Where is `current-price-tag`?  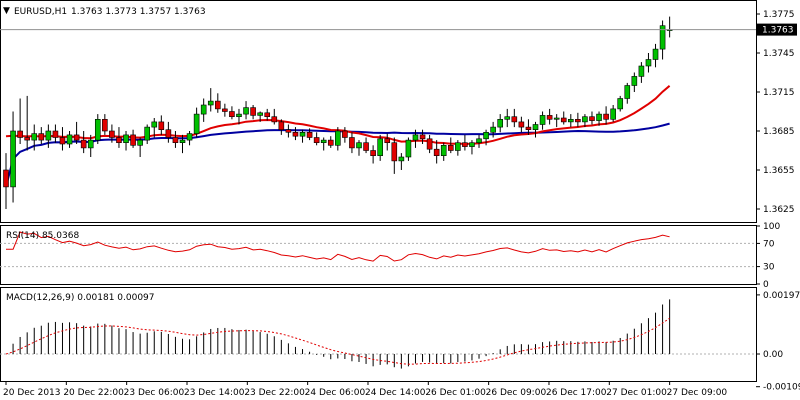 current-price-tag is located at coordinates (777, 29).